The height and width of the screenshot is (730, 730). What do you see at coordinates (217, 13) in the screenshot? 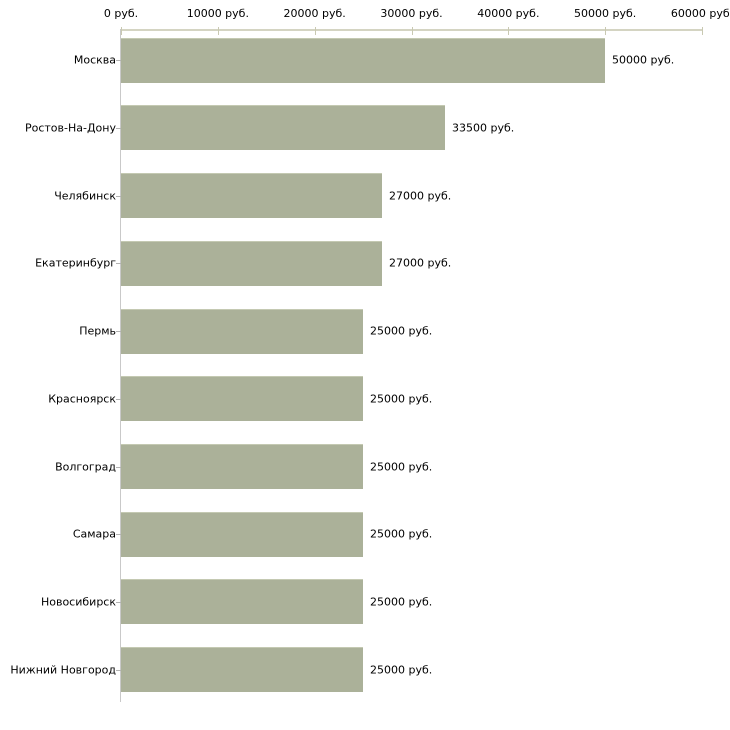
I see `x-axis-tick-label: 10000 руб.` at bounding box center [217, 13].